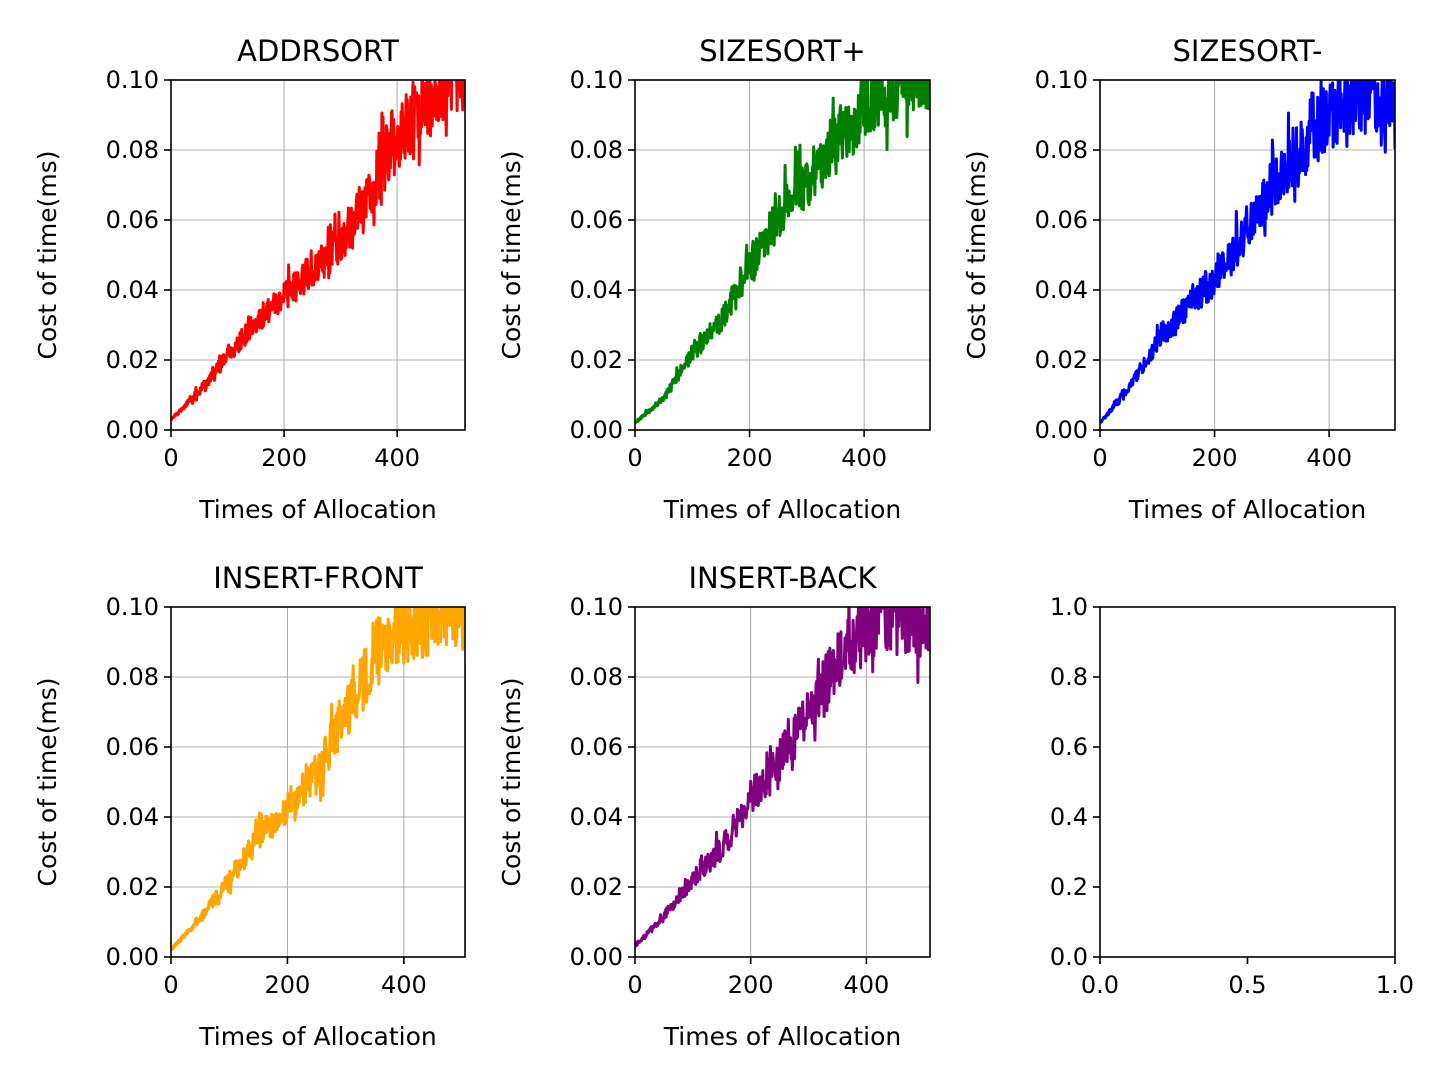 Image resolution: width=1452 pixels, height=1089 pixels. I want to click on chart-2-y-tick-label: 0.10, so click(1061, 80).